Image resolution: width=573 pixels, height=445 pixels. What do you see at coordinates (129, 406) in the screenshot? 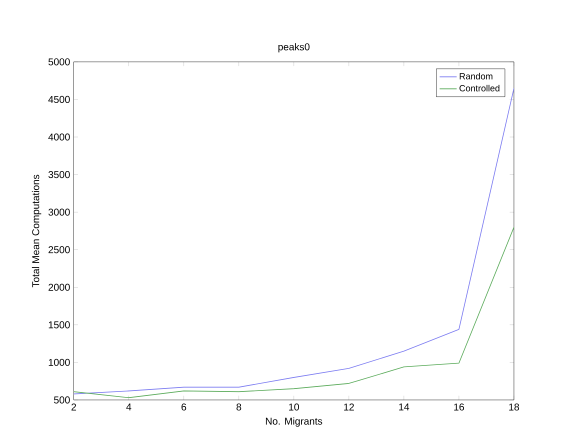
I see `x-tick-label: 4` at bounding box center [129, 406].